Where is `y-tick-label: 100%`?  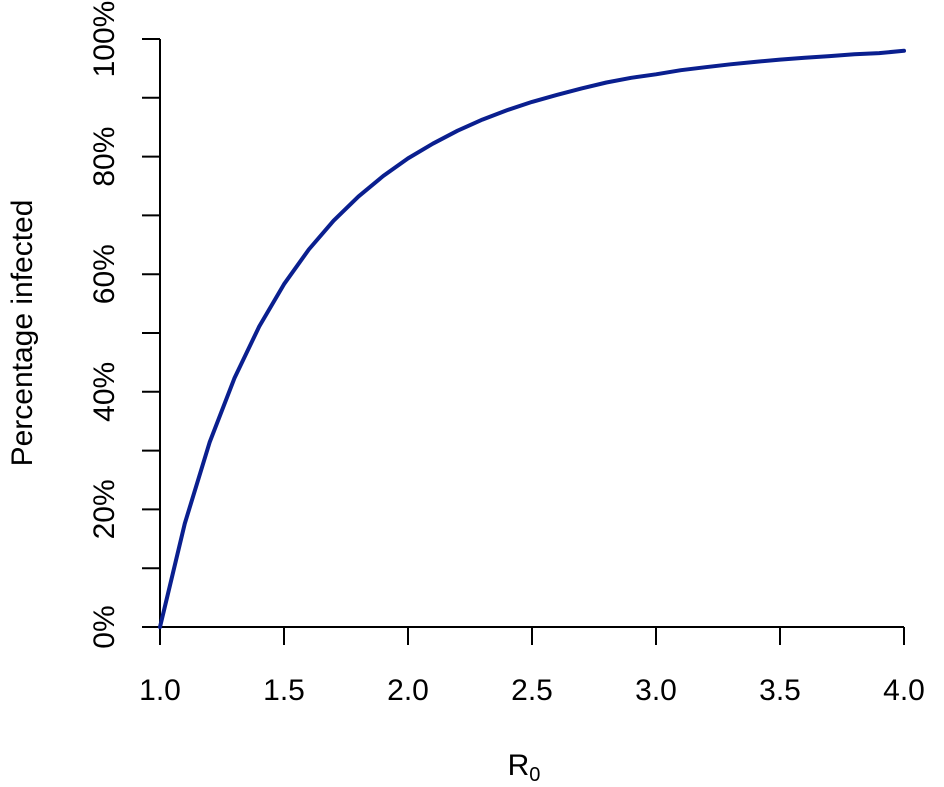 y-tick-label: 100% is located at coordinates (104, 39).